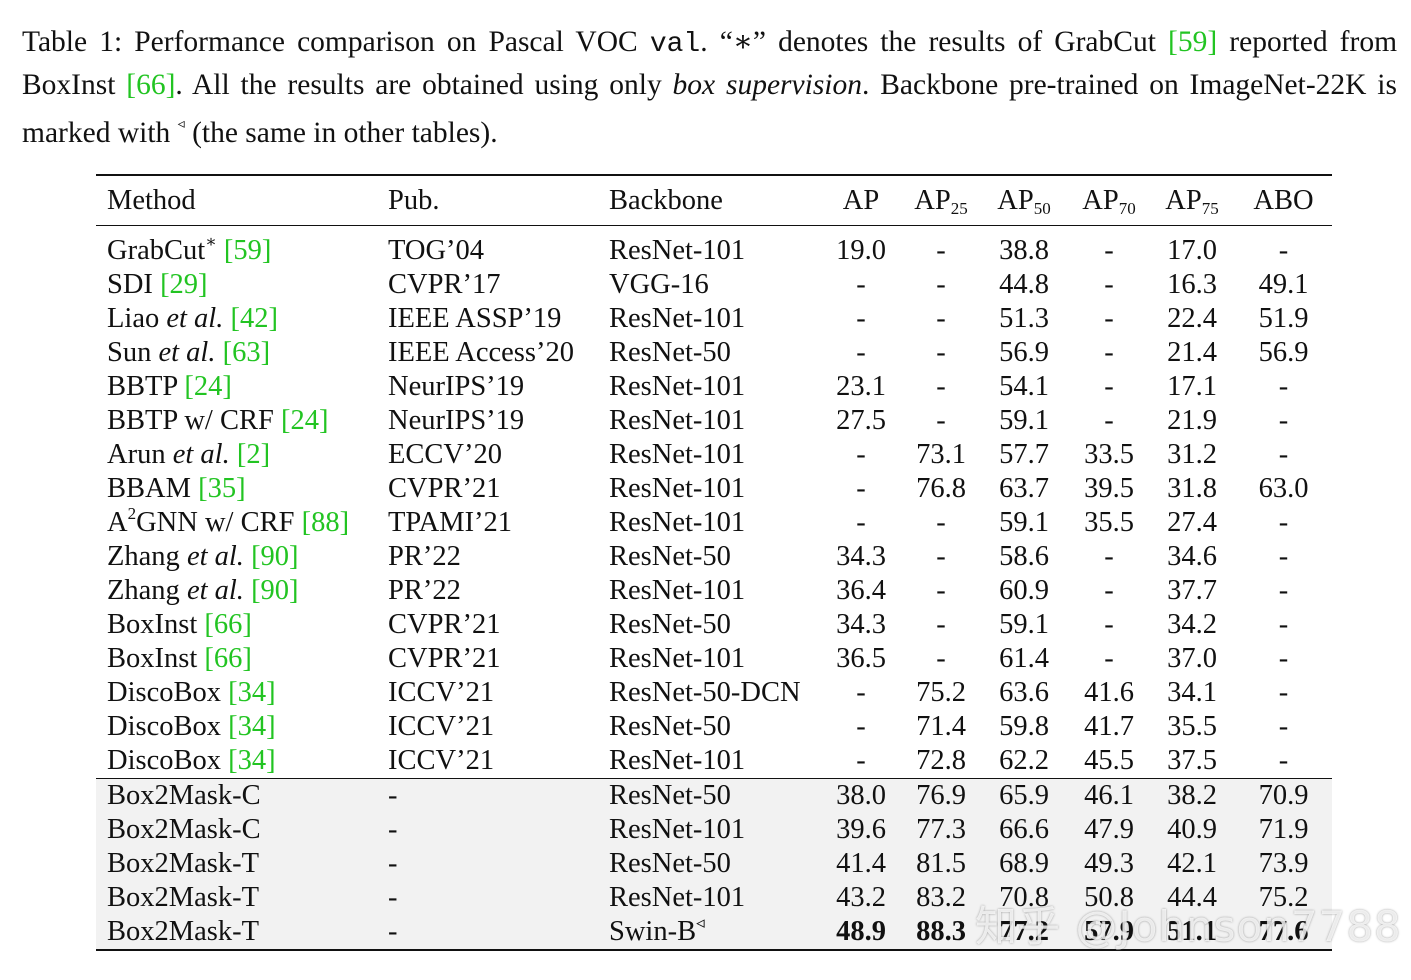 The image size is (1411, 980). I want to click on ap75-cell: 31.2, so click(1192, 454).